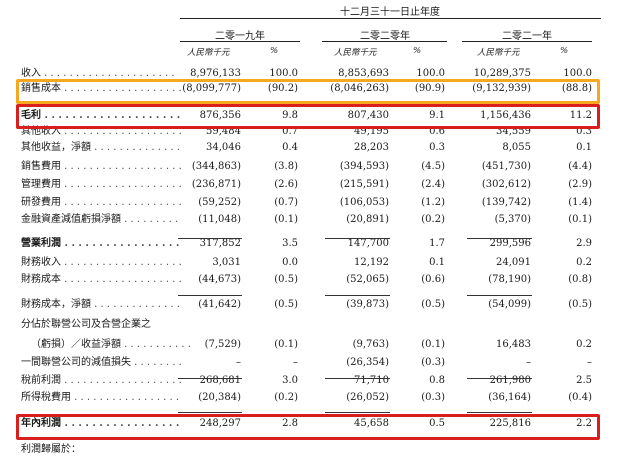 This screenshot has height=456, width=621. What do you see at coordinates (368, 115) in the screenshot?
I see `cell-value: 807,430` at bounding box center [368, 115].